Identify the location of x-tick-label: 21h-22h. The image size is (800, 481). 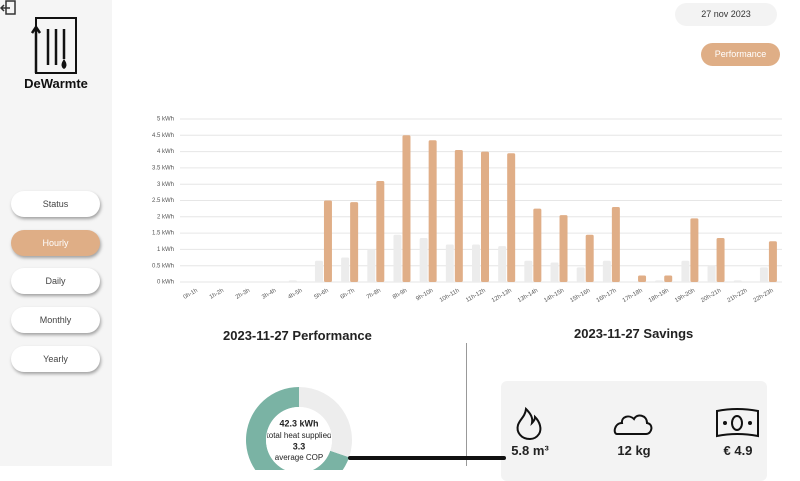
(737, 296).